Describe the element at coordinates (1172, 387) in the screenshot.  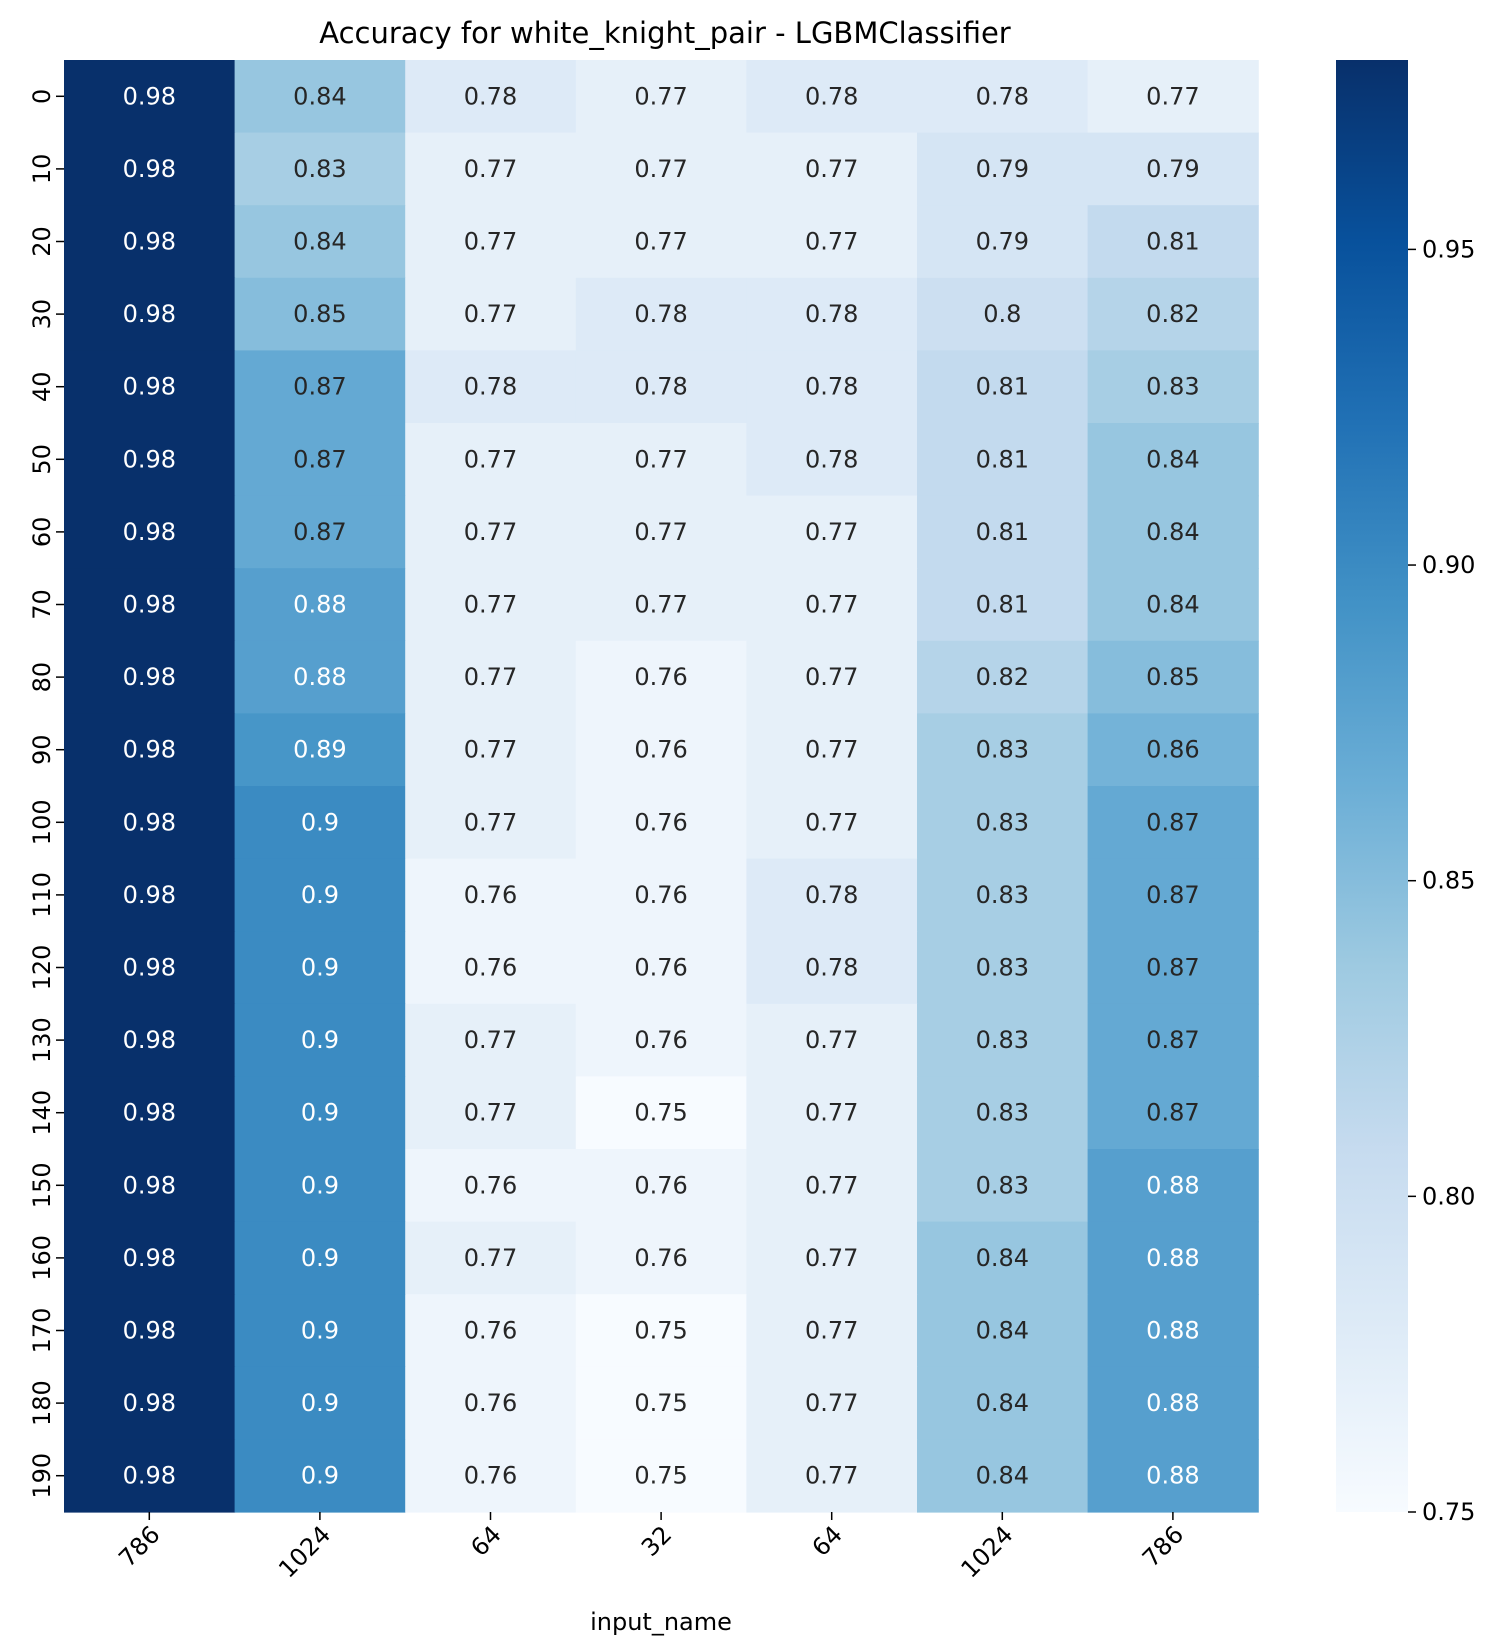
I see `cell-value-label: 0.83` at that location.